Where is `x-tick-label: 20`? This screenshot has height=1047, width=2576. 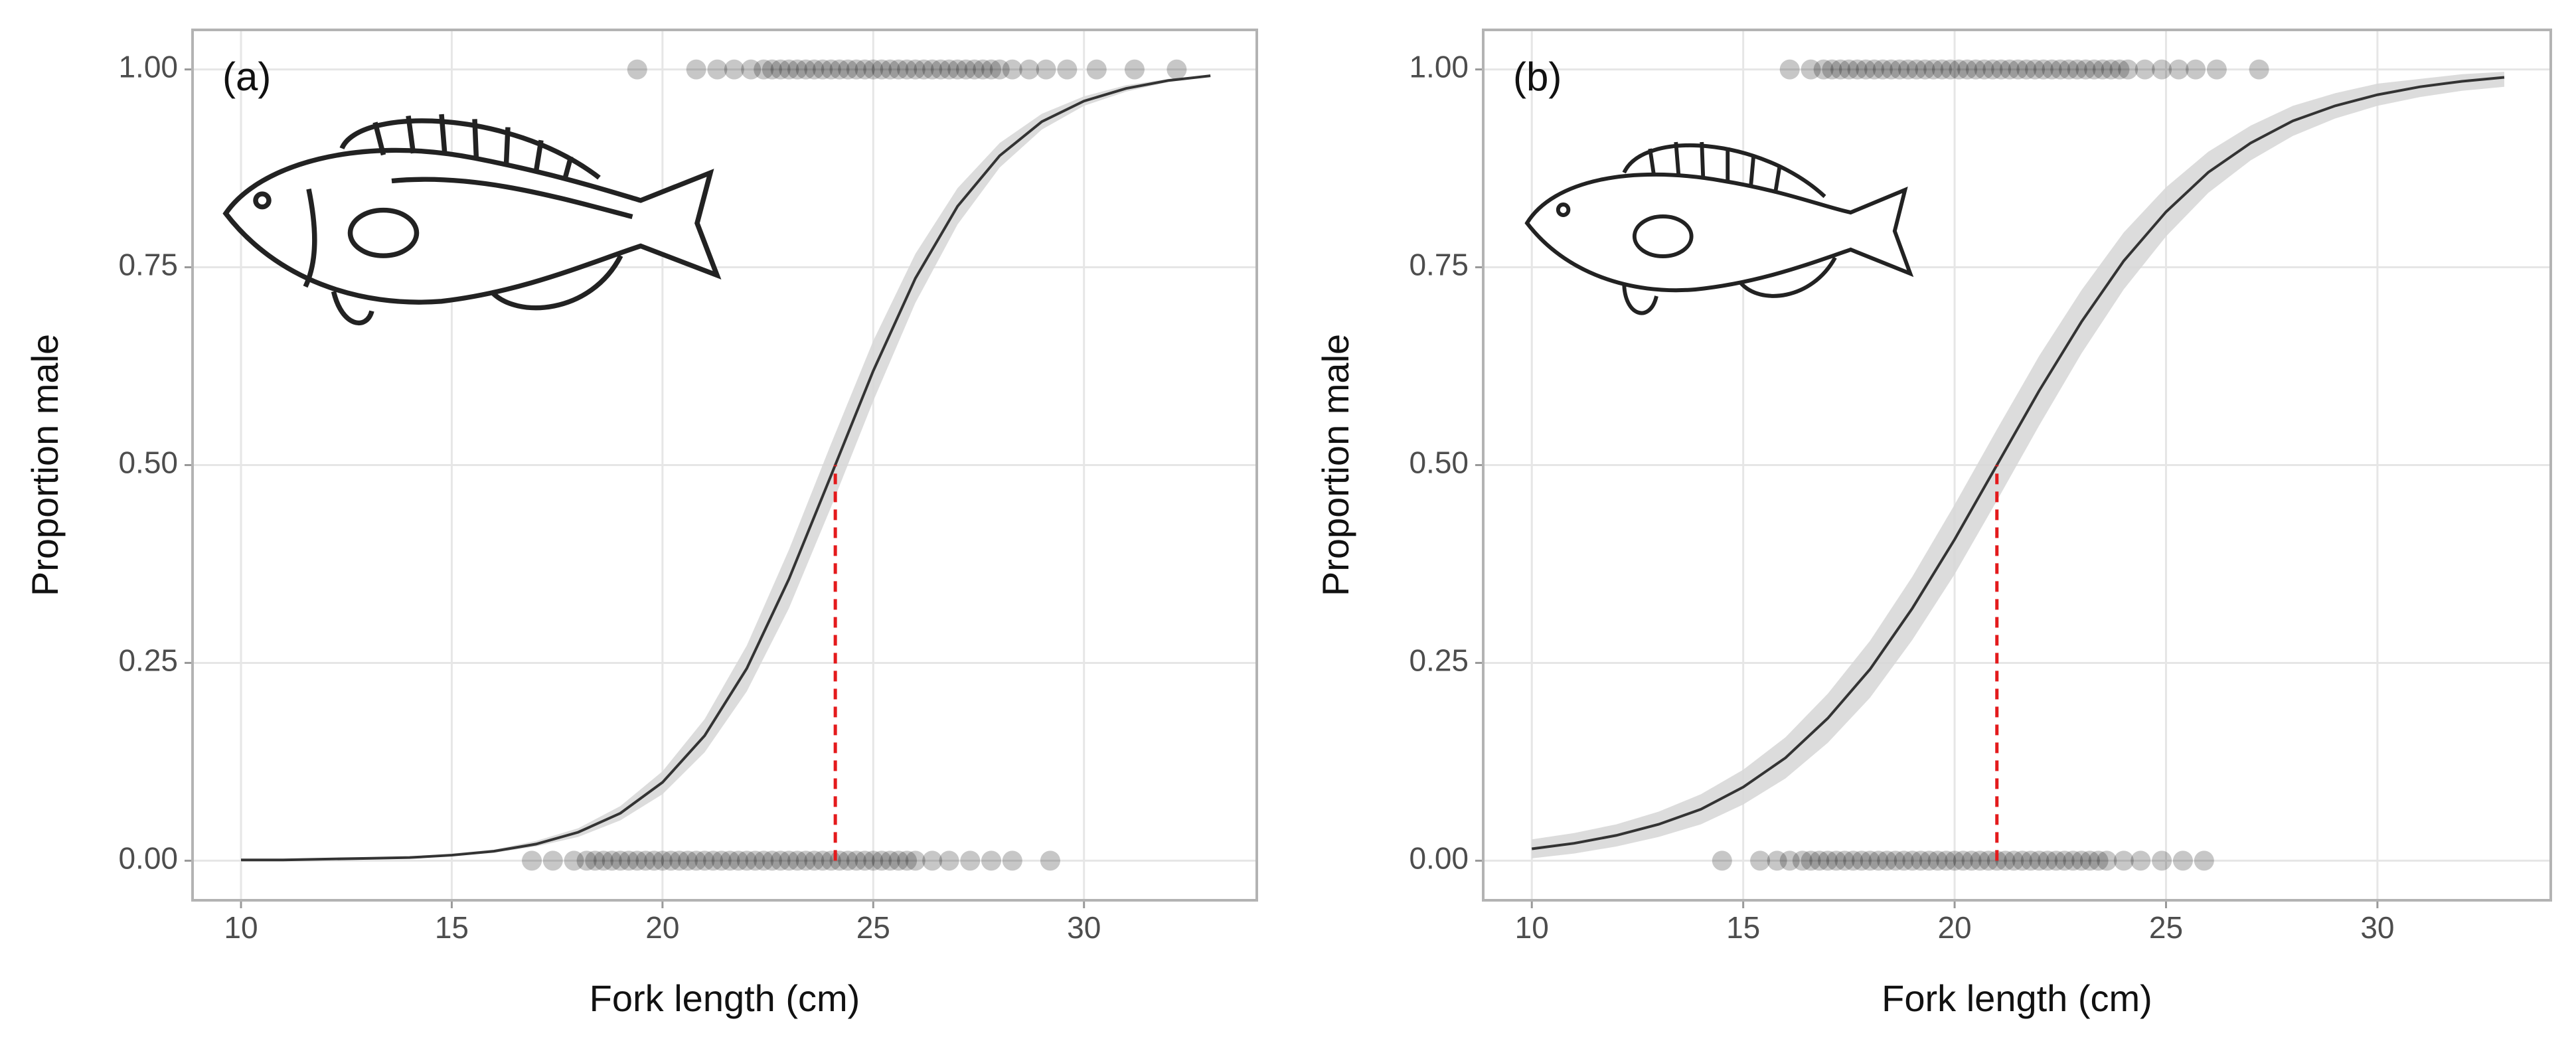 x-tick-label: 20 is located at coordinates (662, 927).